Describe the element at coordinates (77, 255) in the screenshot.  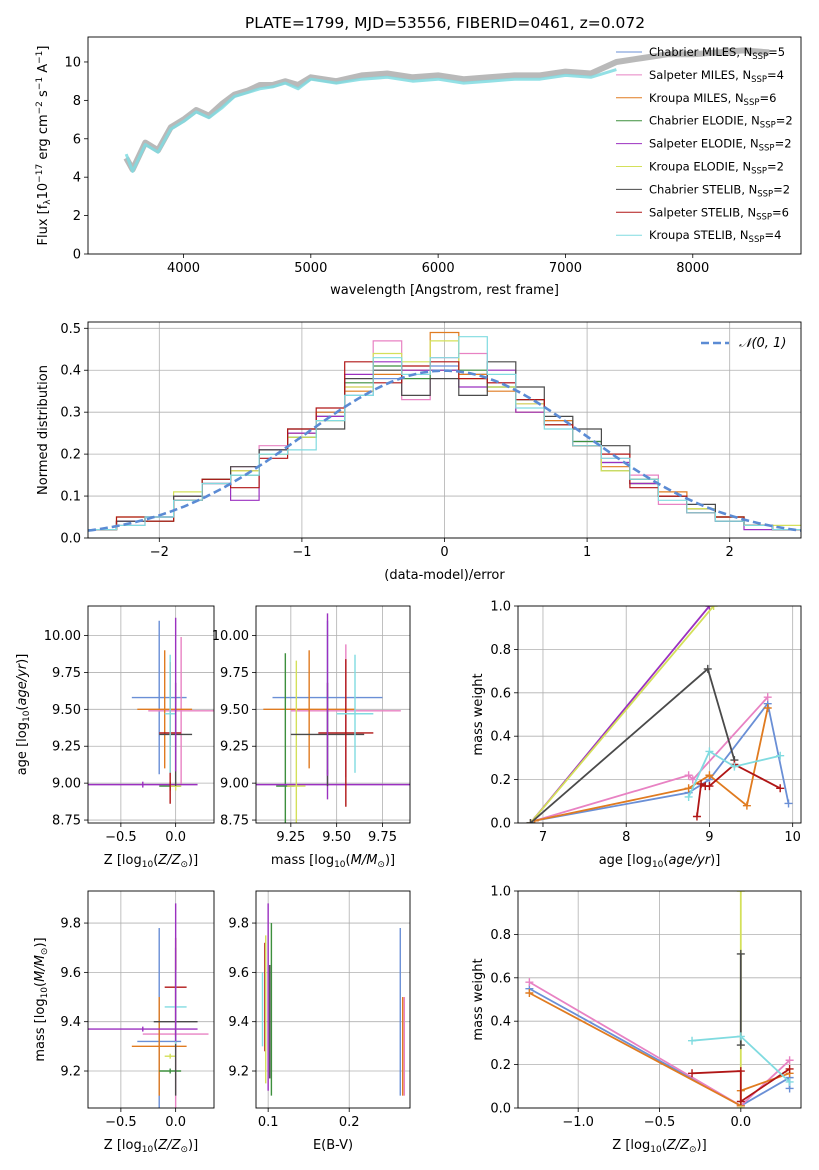
I see `y-tick-label: 0` at that location.